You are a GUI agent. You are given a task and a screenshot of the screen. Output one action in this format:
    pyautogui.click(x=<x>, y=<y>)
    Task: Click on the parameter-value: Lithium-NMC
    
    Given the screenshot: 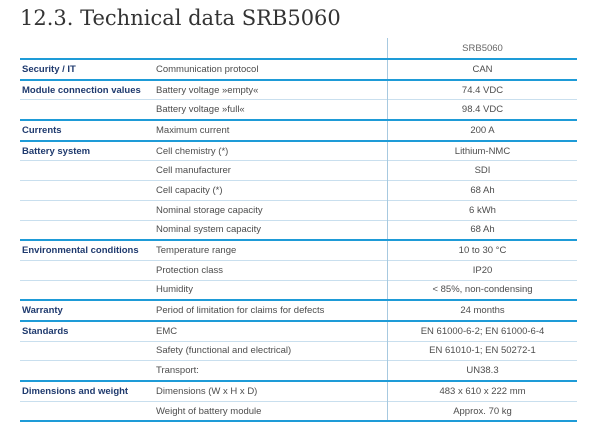 What is the action you would take?
    pyautogui.click(x=482, y=150)
    